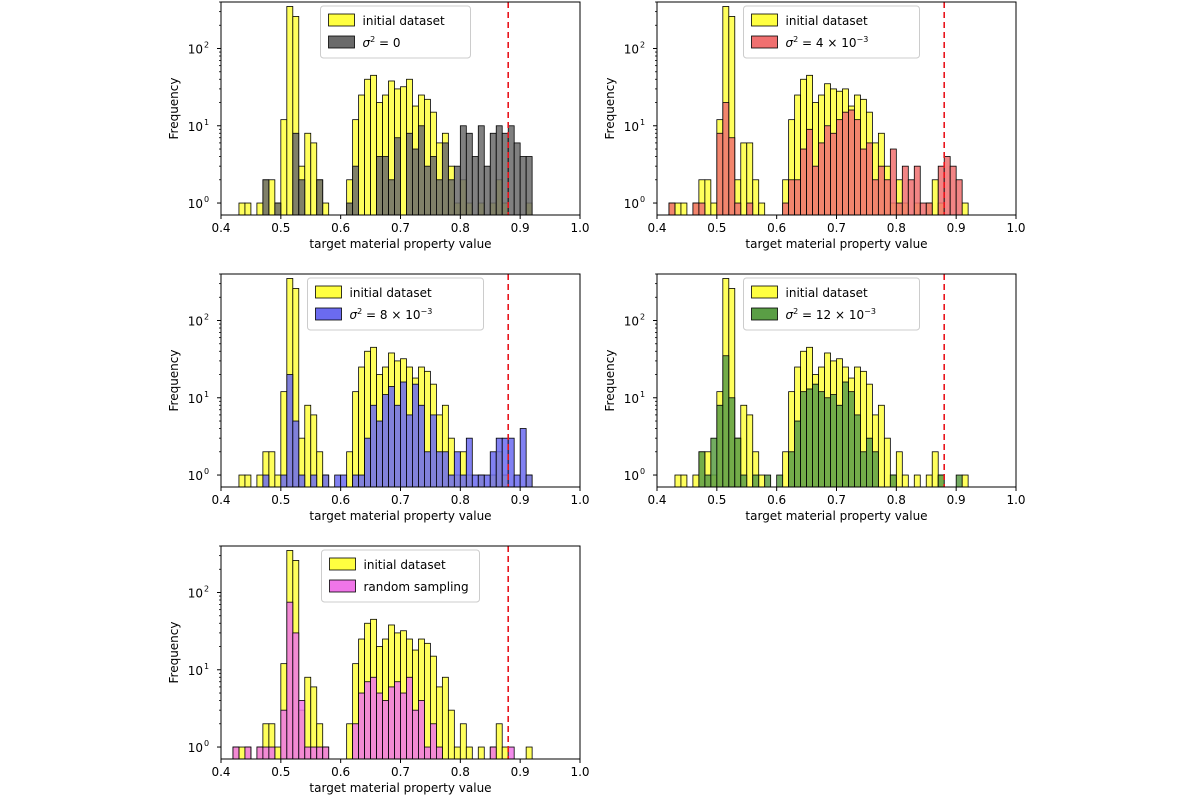 The width and height of the screenshot is (1200, 800). Describe the element at coordinates (206, 45) in the screenshot. I see `y-tick-exponent: 2` at that location.